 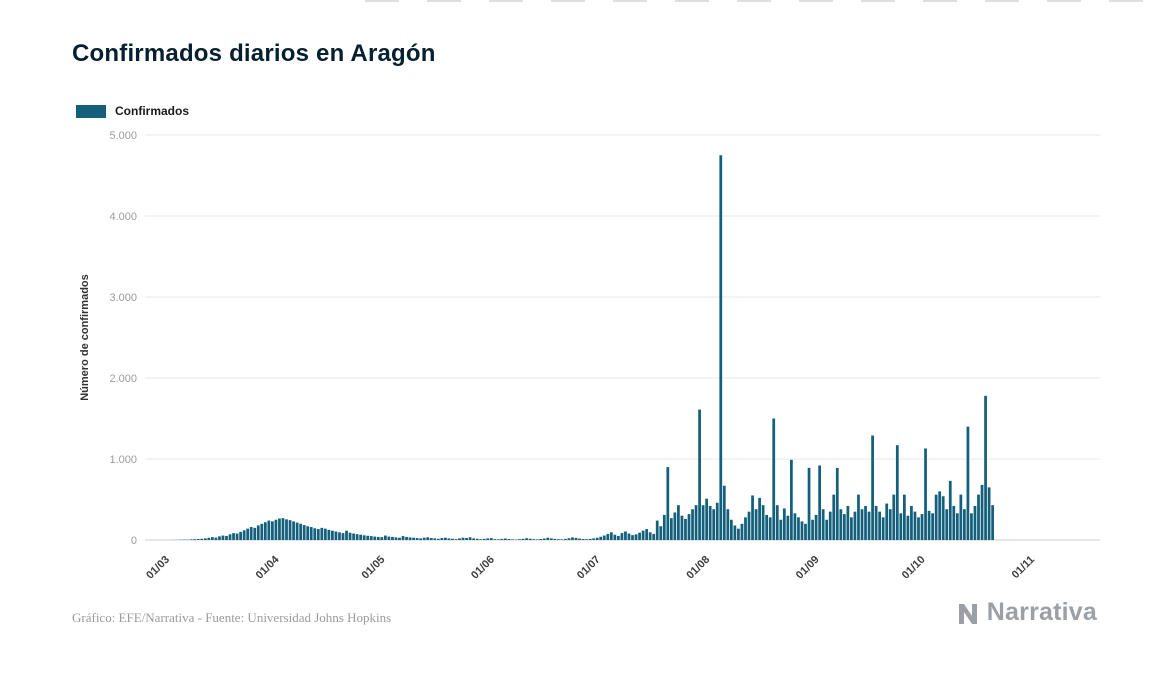 I want to click on narrativa-icon, so click(x=967, y=613).